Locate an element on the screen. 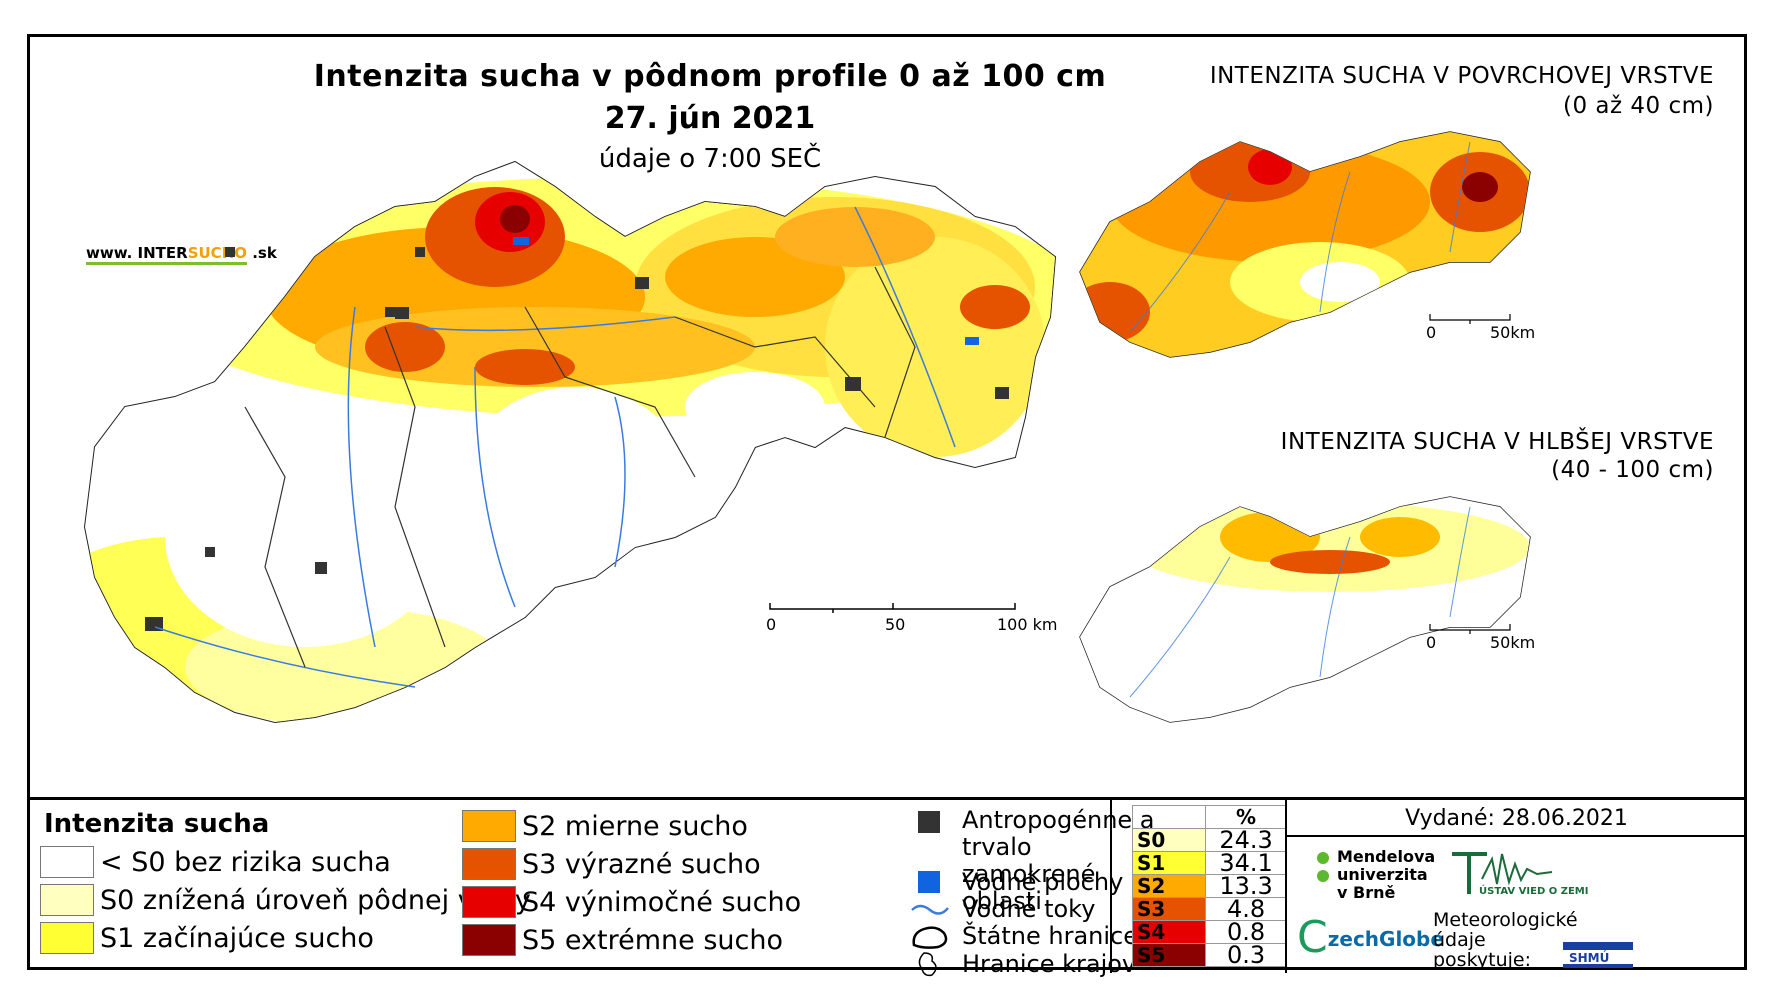 The height and width of the screenshot is (1003, 1772). table-row: S5 0.3 is located at coordinates (1209, 955).